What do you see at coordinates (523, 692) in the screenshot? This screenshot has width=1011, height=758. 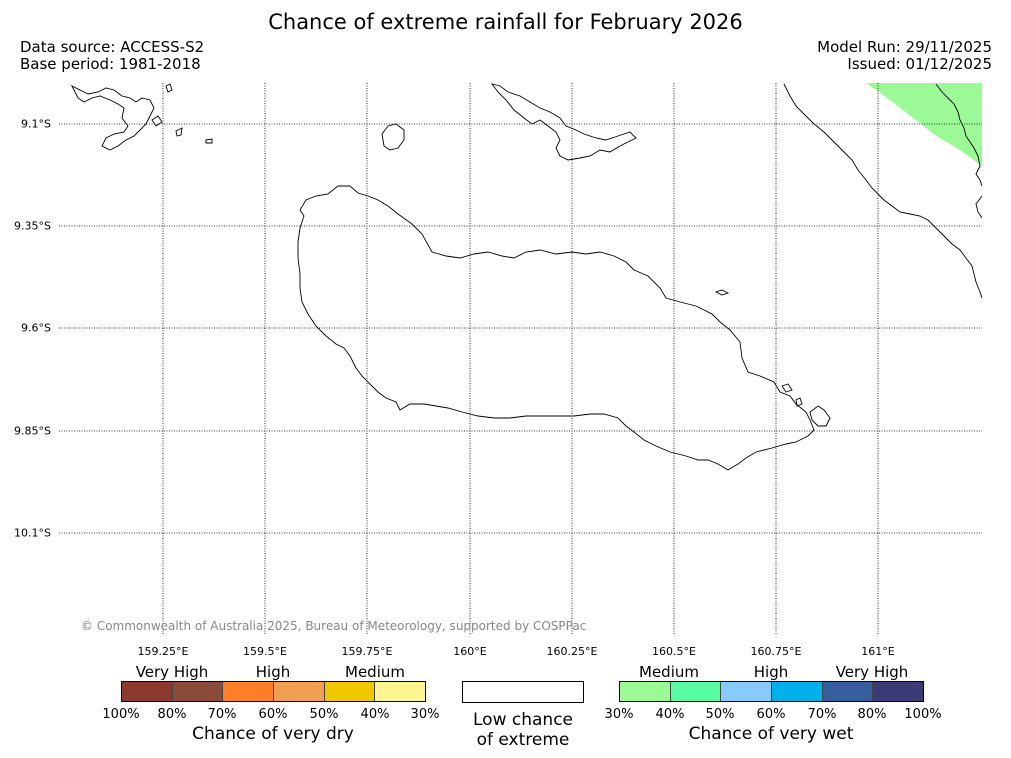 I see `low-chance-swatch` at bounding box center [523, 692].